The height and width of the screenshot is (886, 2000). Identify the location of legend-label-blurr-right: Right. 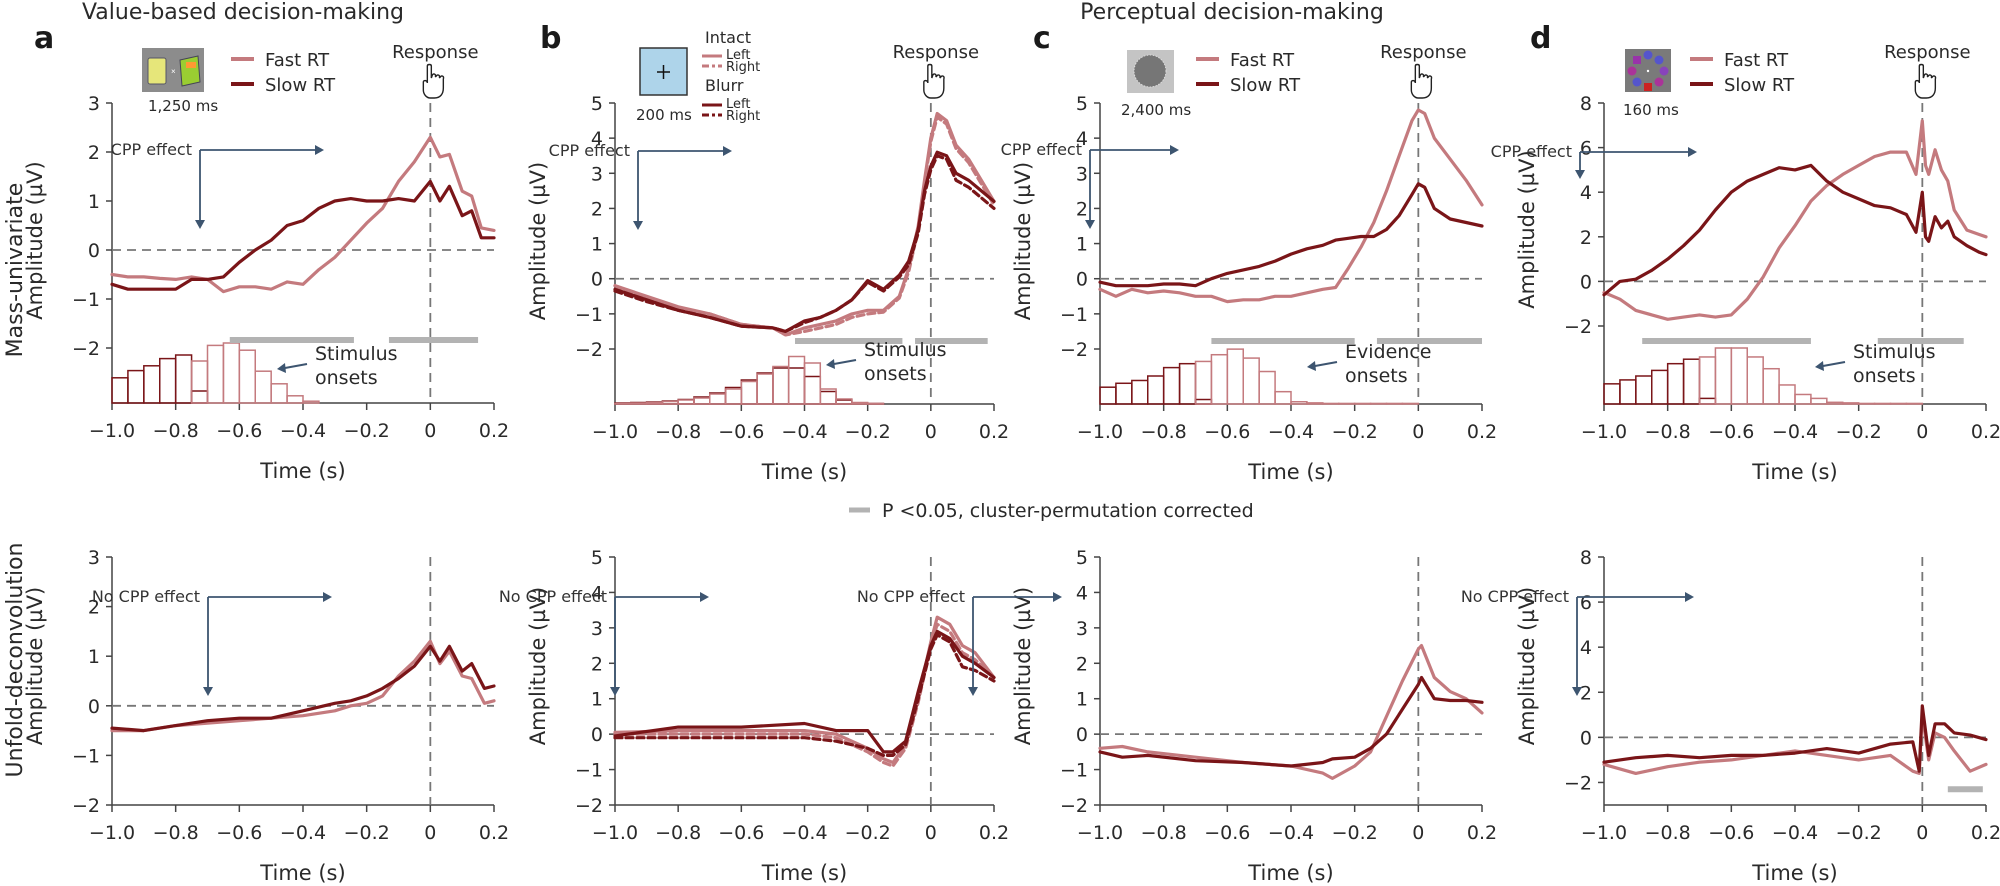
(743, 116).